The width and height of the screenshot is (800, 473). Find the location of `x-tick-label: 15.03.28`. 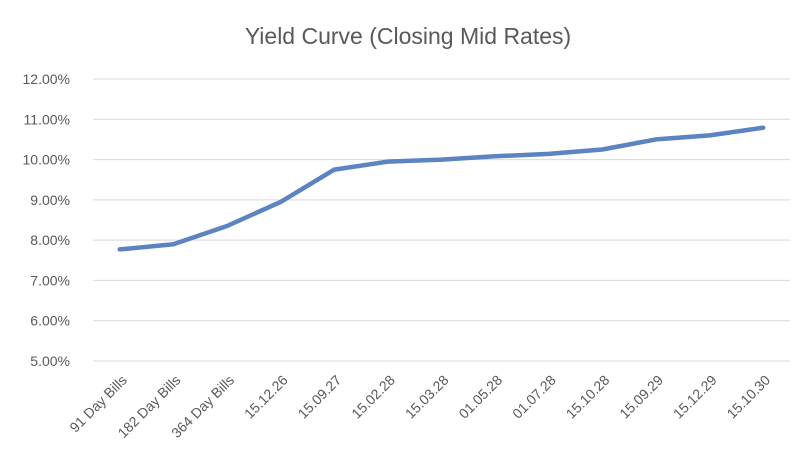

x-tick-label: 15.03.28 is located at coordinates (427, 397).